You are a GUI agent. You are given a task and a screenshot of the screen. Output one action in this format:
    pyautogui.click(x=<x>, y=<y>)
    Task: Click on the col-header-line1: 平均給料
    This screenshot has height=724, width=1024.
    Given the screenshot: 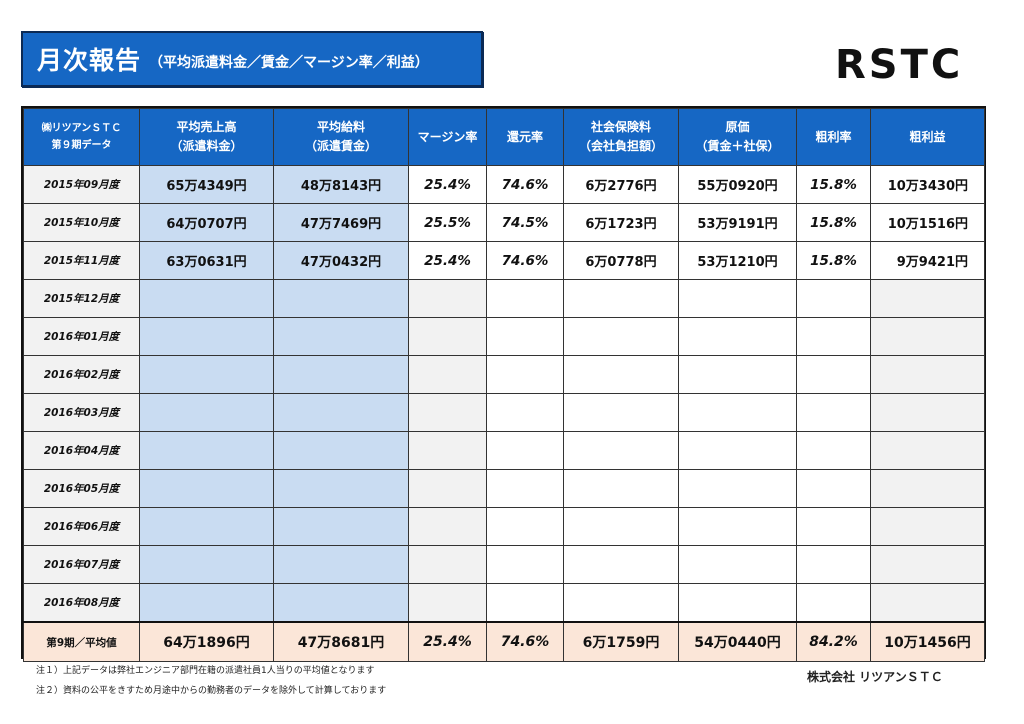 What is the action you would take?
    pyautogui.click(x=340, y=127)
    